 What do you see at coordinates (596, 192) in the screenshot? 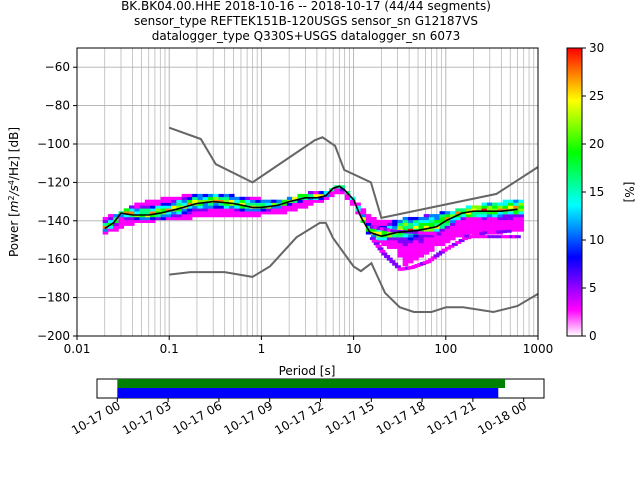
I see `colorbar-tick-label: 15` at bounding box center [596, 192].